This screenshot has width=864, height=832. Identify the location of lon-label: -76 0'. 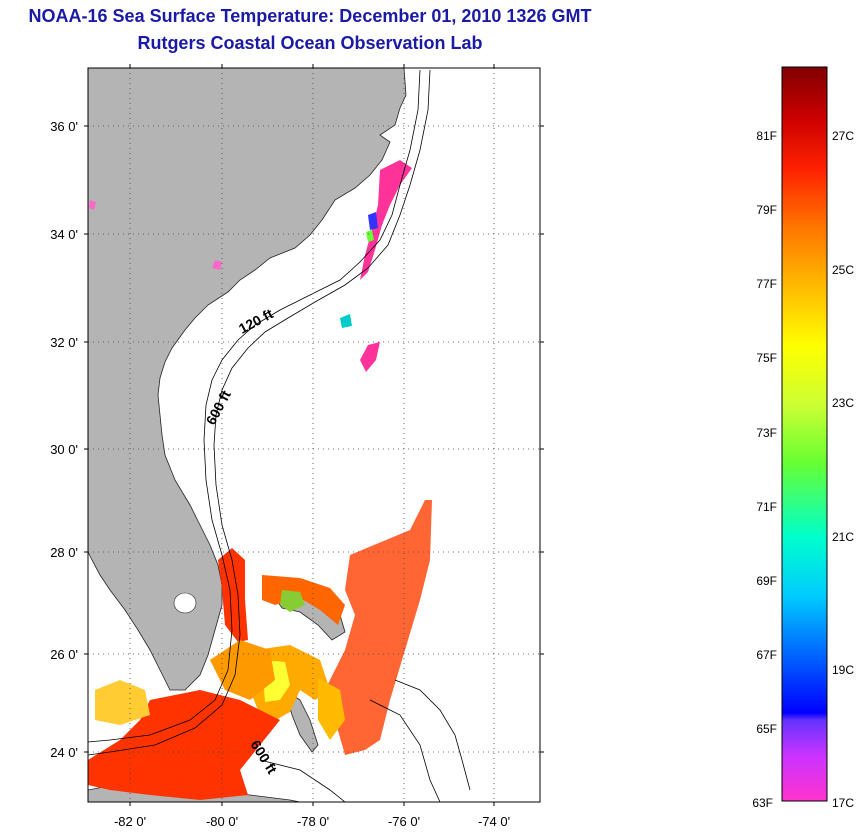
(404, 821).